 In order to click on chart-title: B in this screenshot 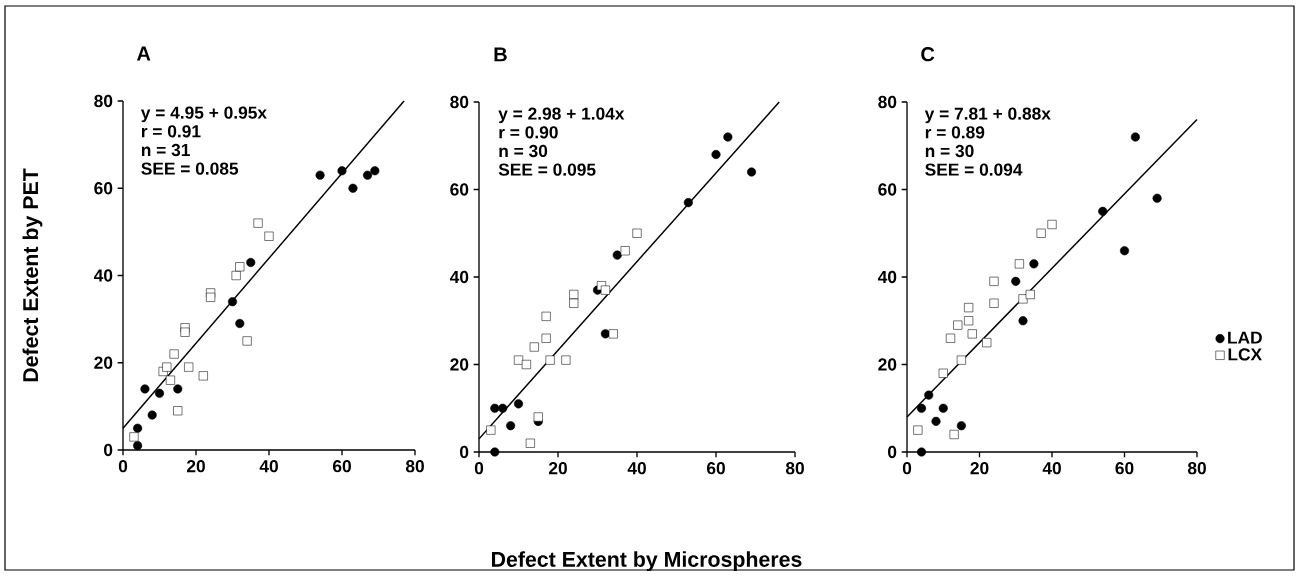, I will do `click(500, 54)`.